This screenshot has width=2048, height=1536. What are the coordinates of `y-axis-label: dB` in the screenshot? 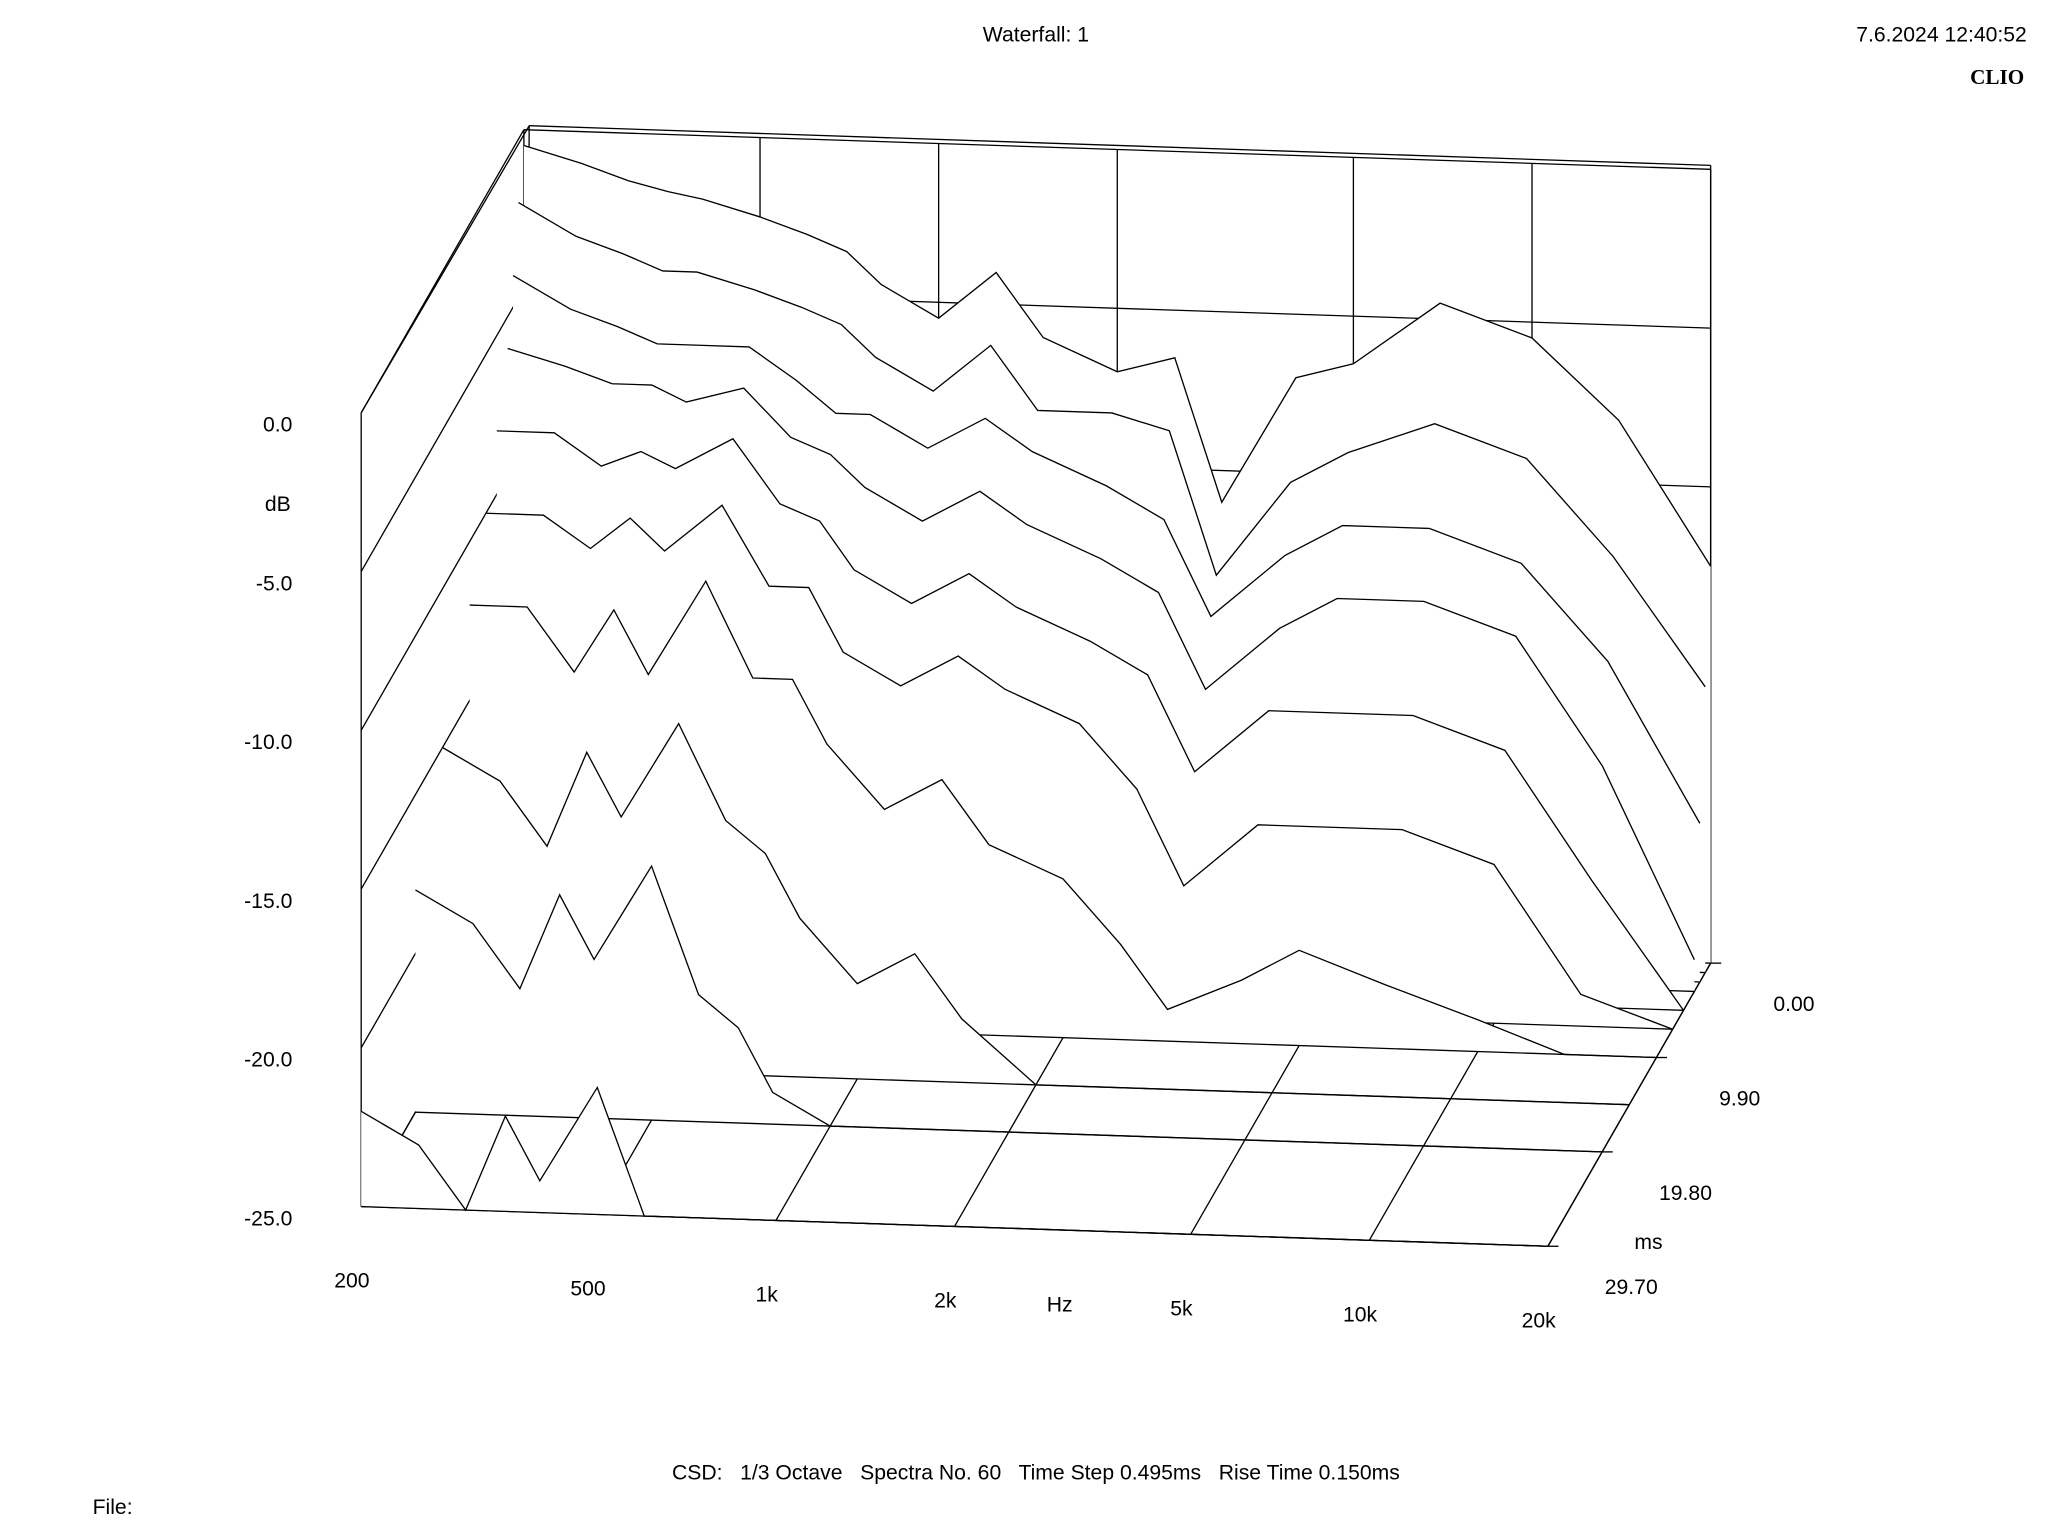 It's located at (278, 504).